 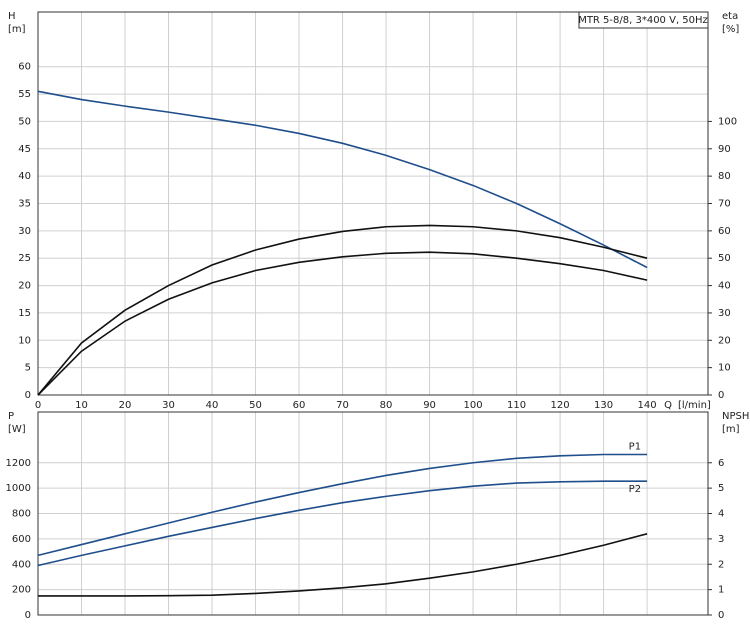 What do you see at coordinates (212, 405) in the screenshot?
I see `x-tick-label: 40` at bounding box center [212, 405].